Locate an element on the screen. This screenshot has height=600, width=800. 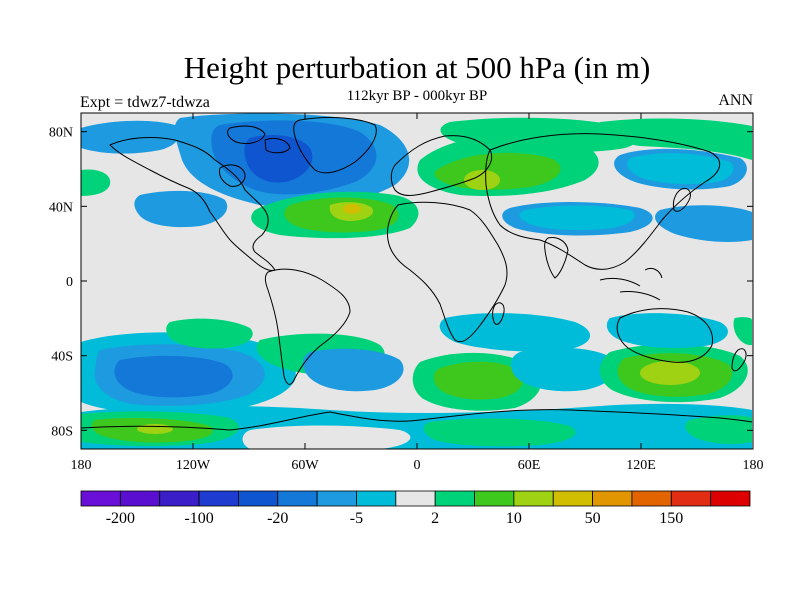
colorbar-label: -100 is located at coordinates (198, 518).